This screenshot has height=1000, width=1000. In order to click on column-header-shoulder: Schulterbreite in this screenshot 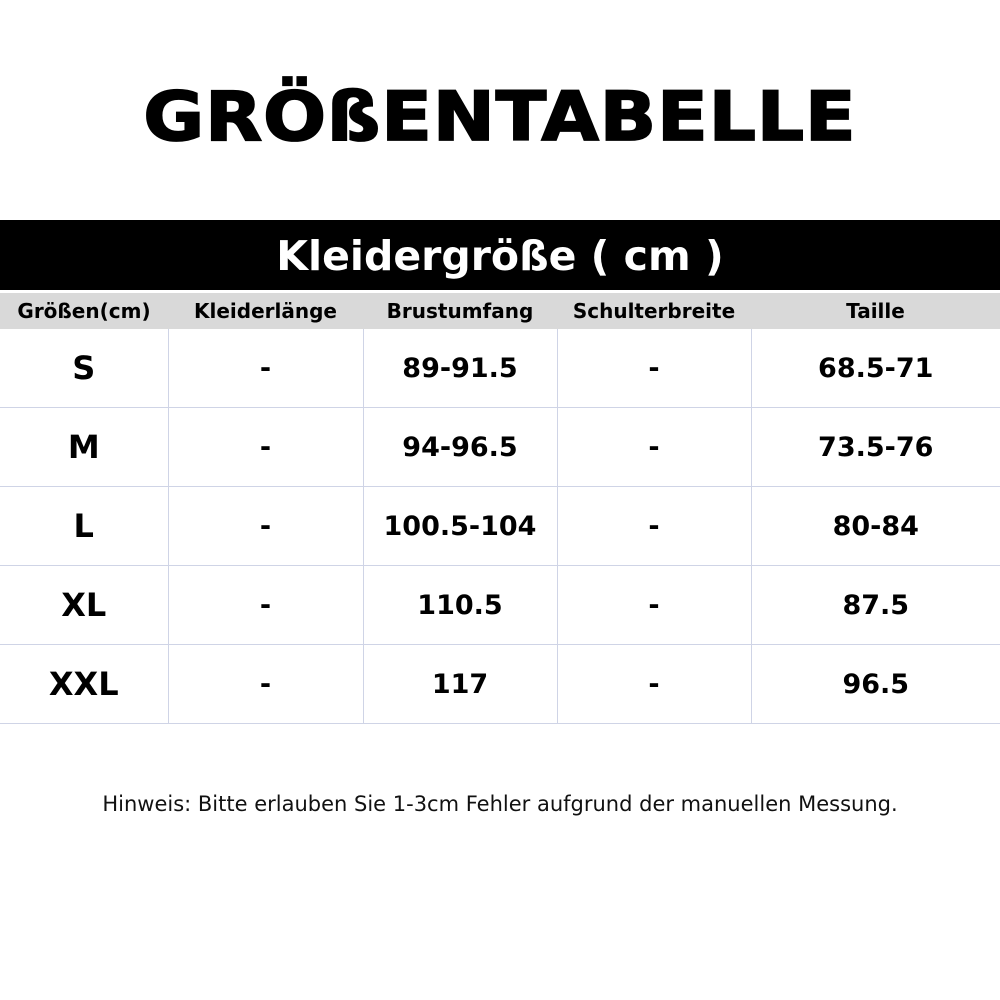, I will do `click(654, 311)`.